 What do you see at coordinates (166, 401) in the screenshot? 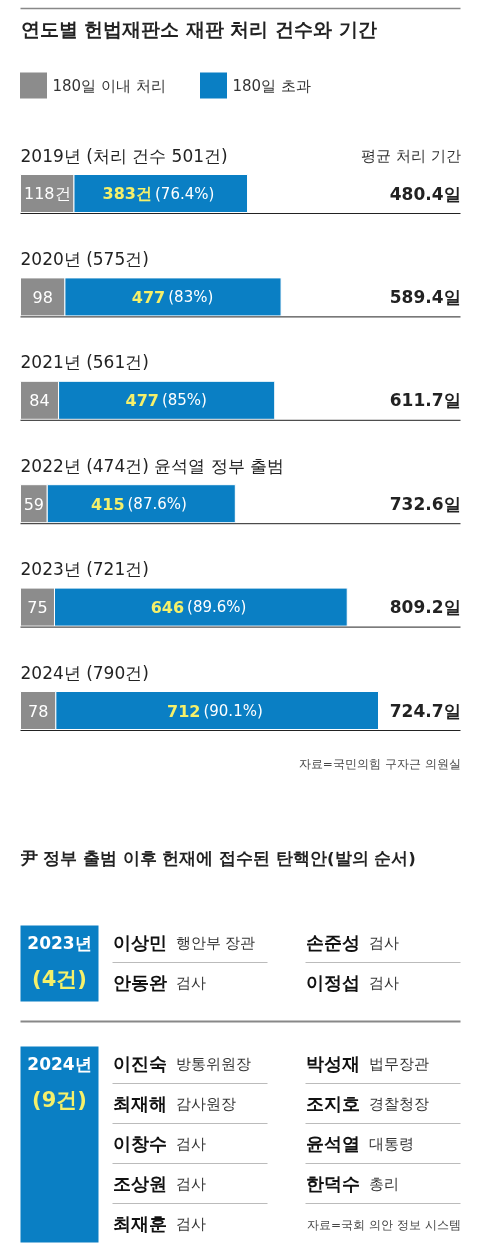
I see `data-label: 477(85%)` at bounding box center [166, 401].